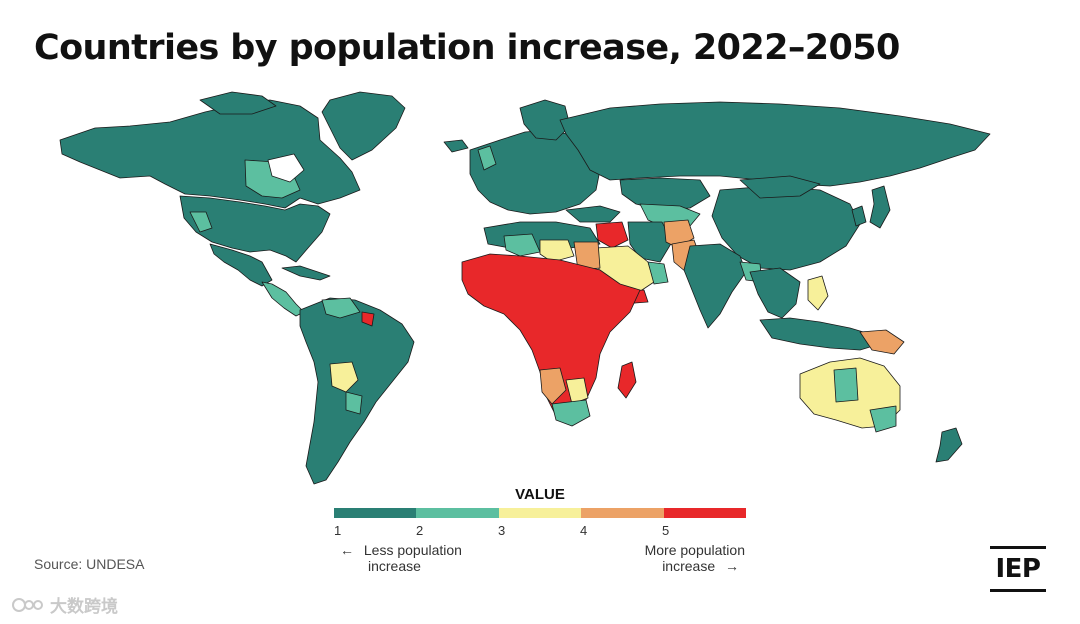 This screenshot has height=624, width=1080. I want to click on region-japan, so click(880, 207).